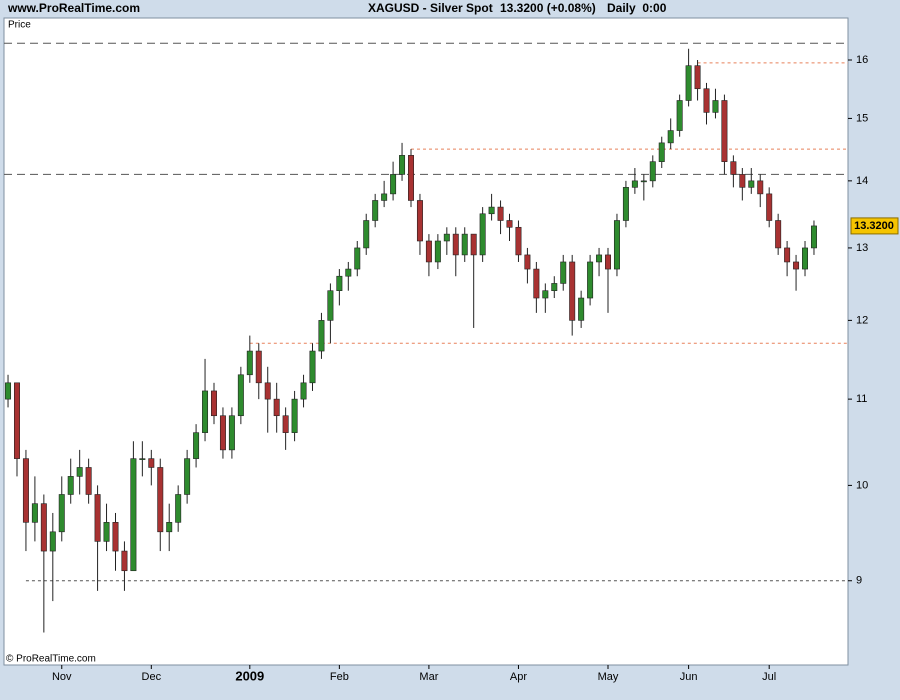 The height and width of the screenshot is (700, 900). What do you see at coordinates (637, 8) in the screenshot?
I see `period: Daily 0:00` at bounding box center [637, 8].